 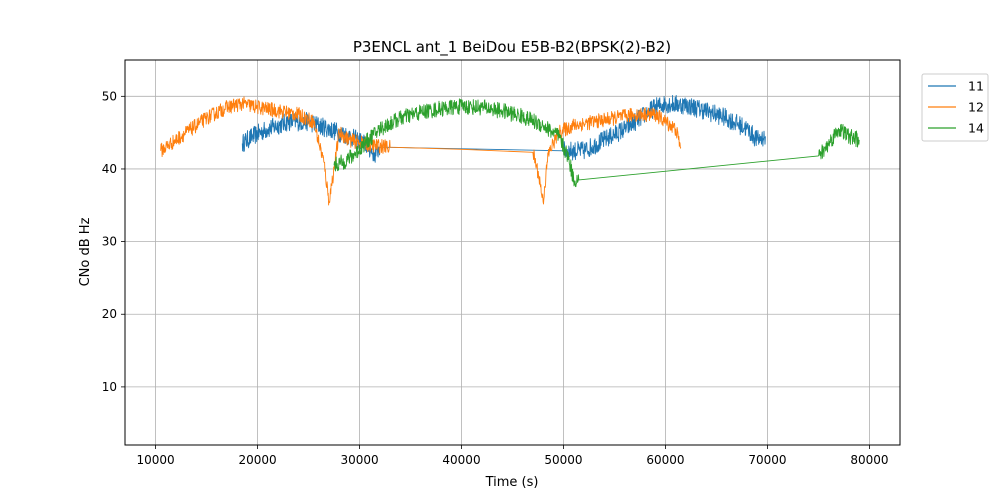 I want to click on x-tick-label: 80000, so click(x=869, y=460).